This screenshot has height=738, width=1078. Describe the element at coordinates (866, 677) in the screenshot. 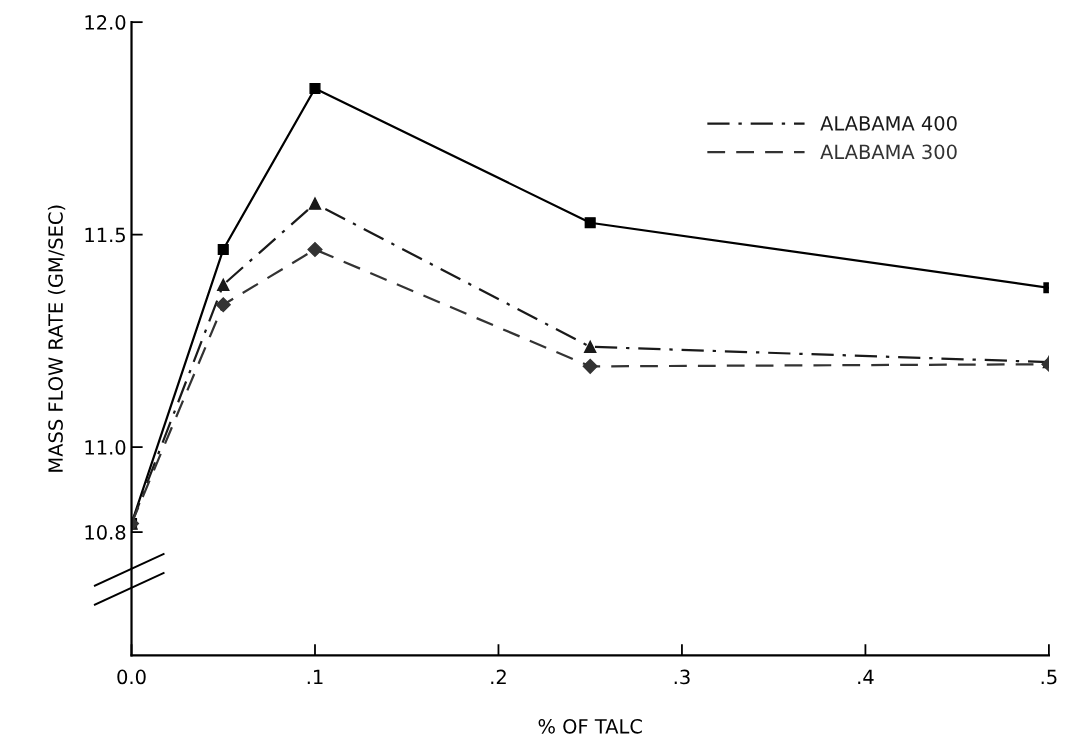

I see `x-tick-label: .4` at that location.